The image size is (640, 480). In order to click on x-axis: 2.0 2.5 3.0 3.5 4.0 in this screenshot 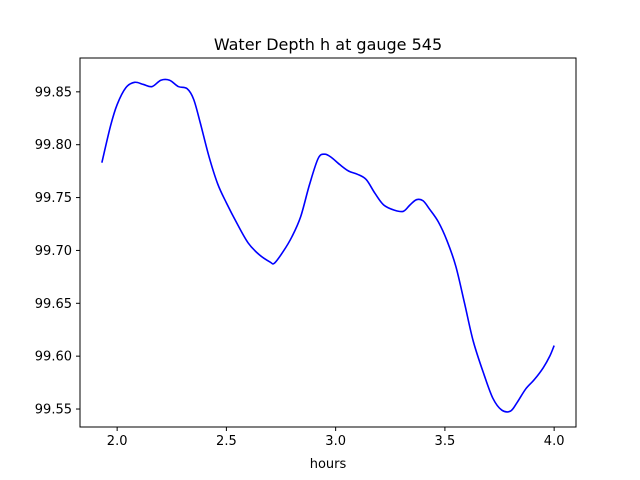, I will do `click(336, 438)`.